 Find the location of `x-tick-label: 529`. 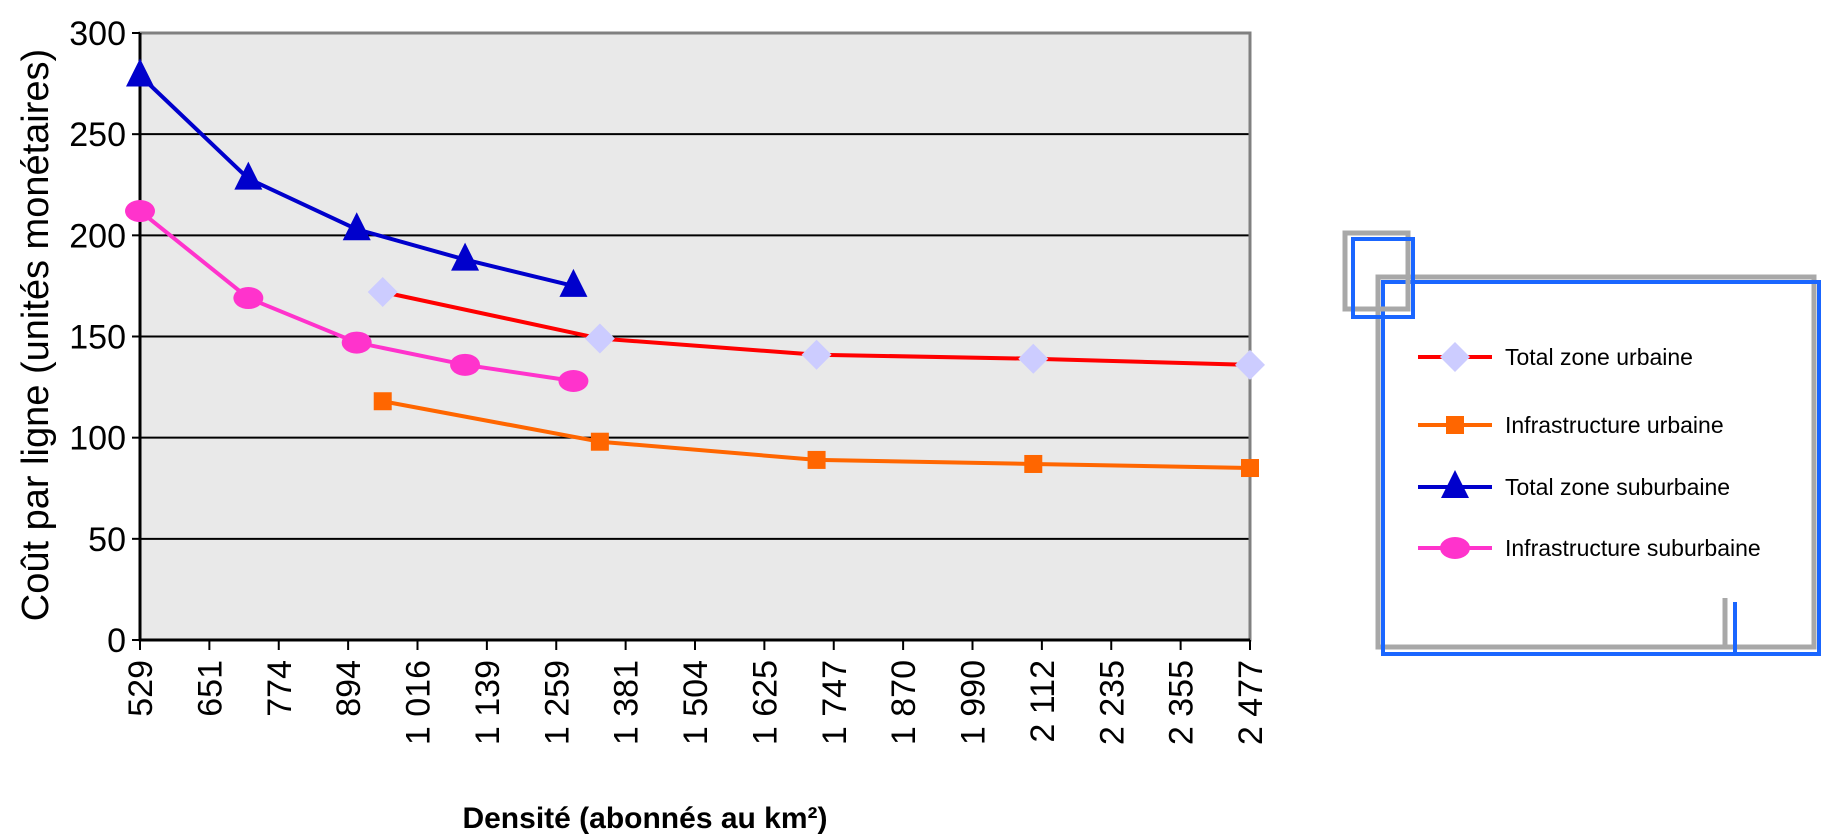

x-tick-label: 529 is located at coordinates (141, 688).